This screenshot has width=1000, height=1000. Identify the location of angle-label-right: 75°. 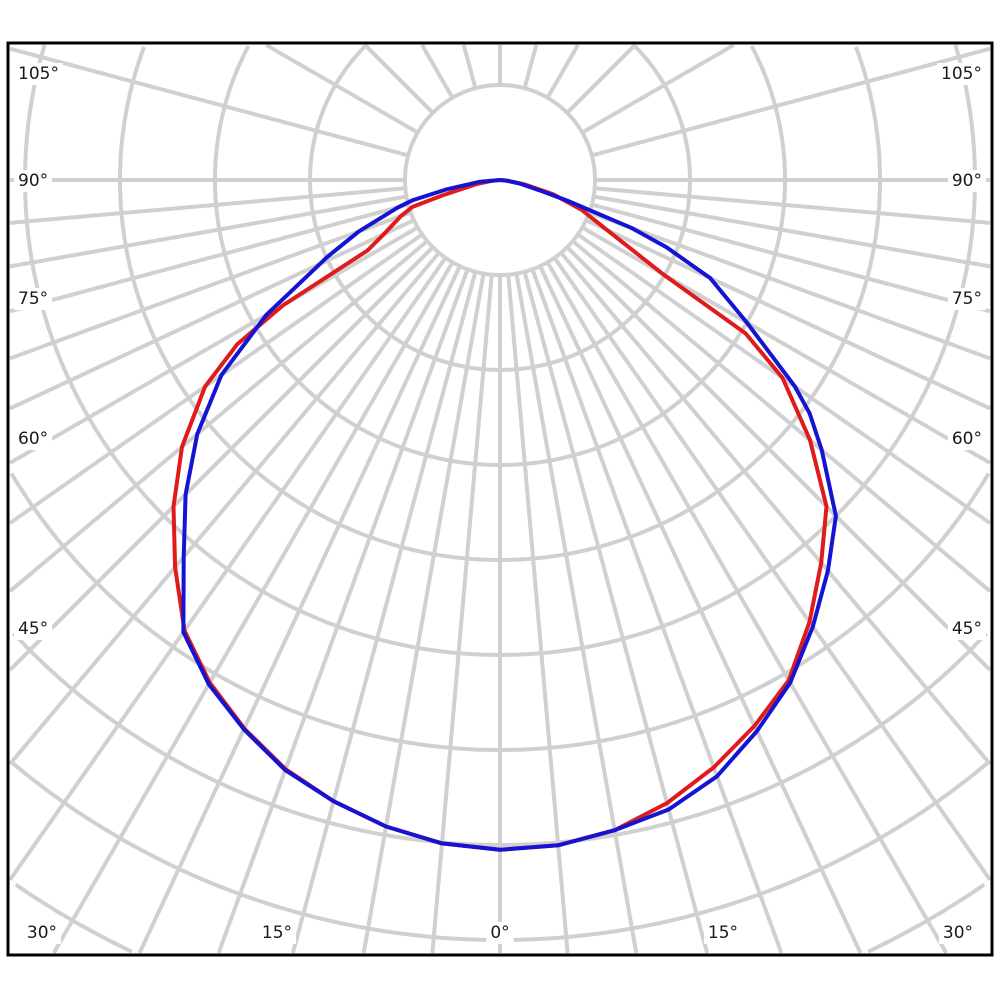
(967, 299).